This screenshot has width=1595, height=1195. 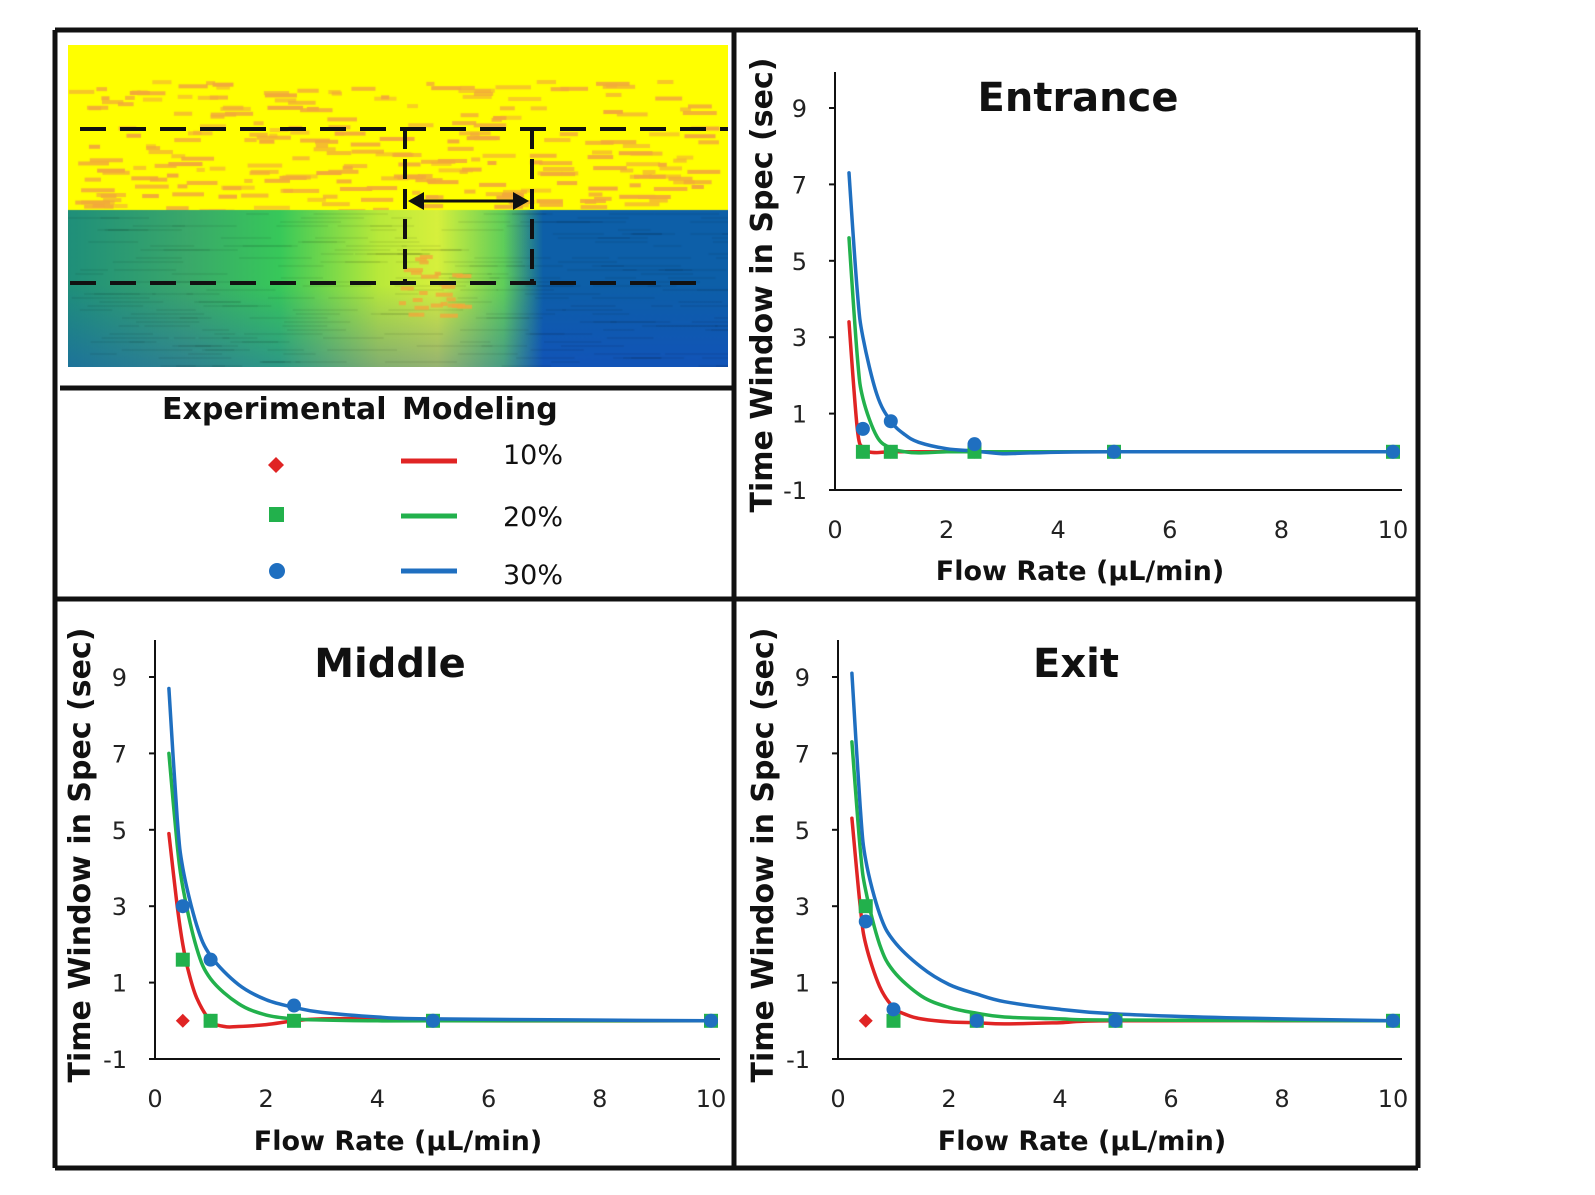 I want to click on legend-label-30: 30%, so click(x=533, y=575).